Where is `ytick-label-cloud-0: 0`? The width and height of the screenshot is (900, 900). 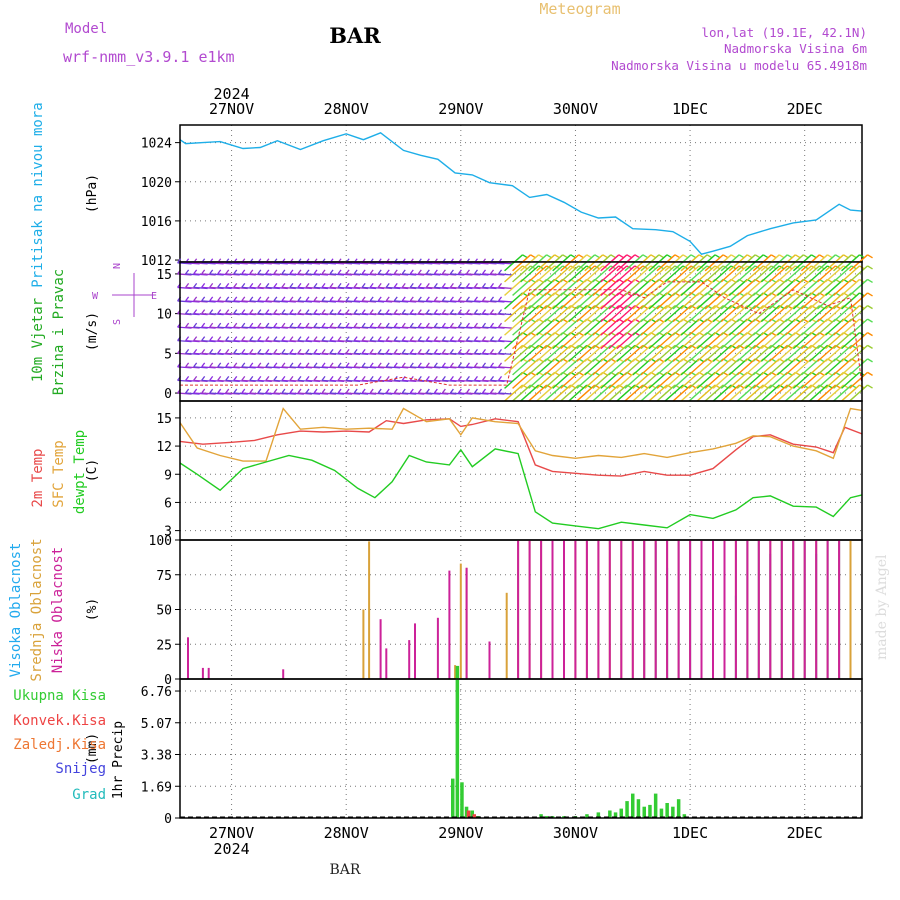
ytick-label-cloud-0: 0 is located at coordinates (168, 680).